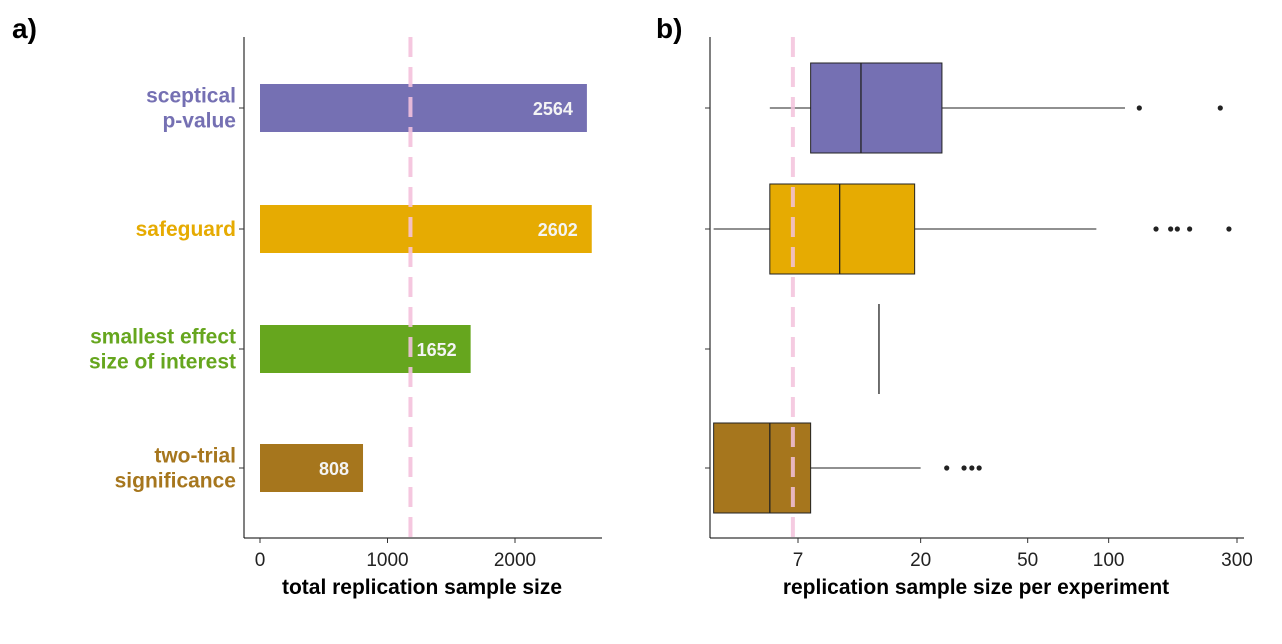 The height and width of the screenshot is (644, 1282). I want to click on bar-value-label: 2602, so click(558, 230).